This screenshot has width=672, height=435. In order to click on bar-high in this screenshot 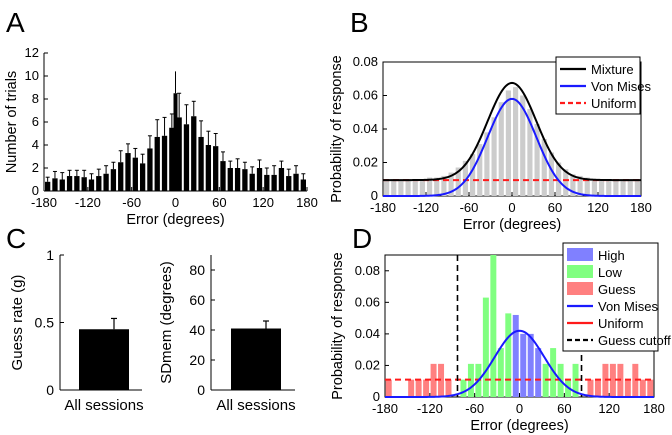, I will do `click(515, 355)`.